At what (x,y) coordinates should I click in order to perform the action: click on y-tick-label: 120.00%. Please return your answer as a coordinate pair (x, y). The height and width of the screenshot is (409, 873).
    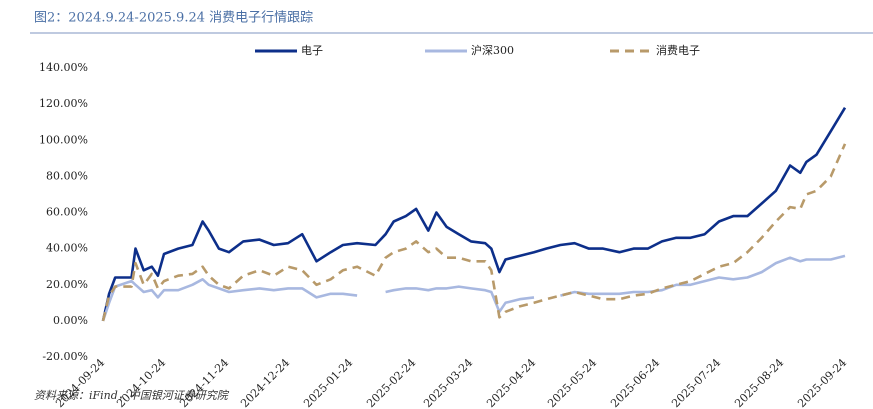
    Looking at the image, I should click on (63, 103).